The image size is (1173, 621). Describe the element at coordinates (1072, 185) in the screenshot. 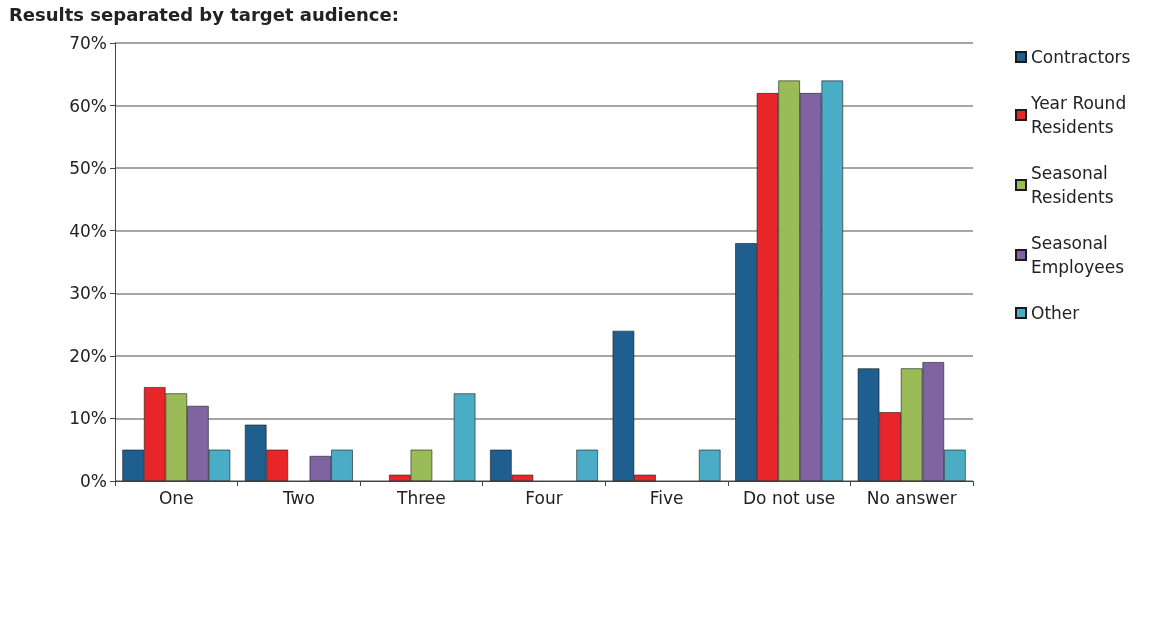

I see `legend-label: Seasonal Residents` at that location.